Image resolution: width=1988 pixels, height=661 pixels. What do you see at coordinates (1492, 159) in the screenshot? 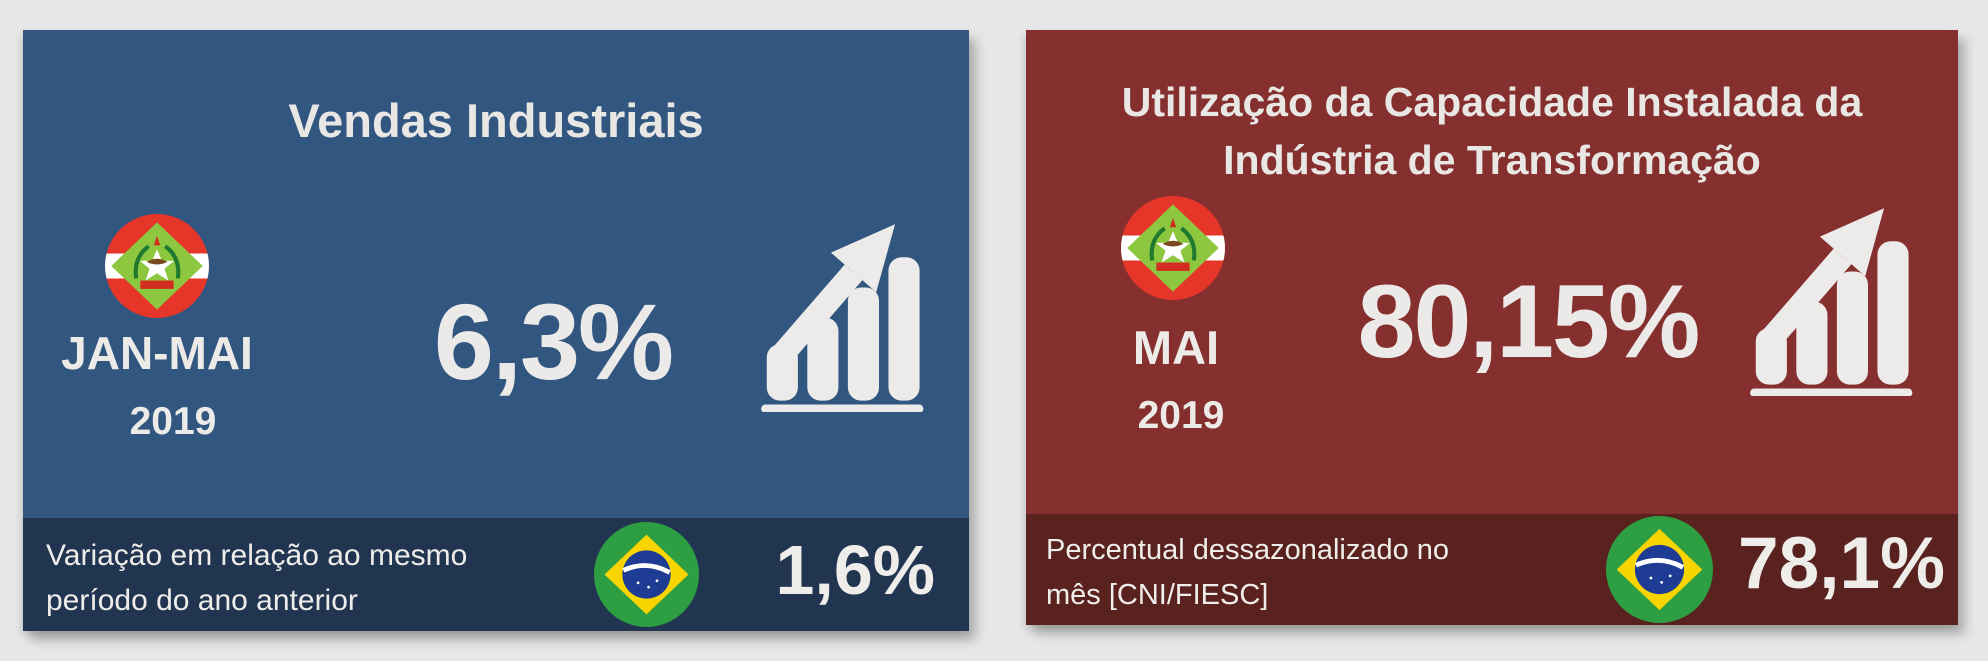
I see `capacity-card-title-line2: Indústria de Transformação` at bounding box center [1492, 159].